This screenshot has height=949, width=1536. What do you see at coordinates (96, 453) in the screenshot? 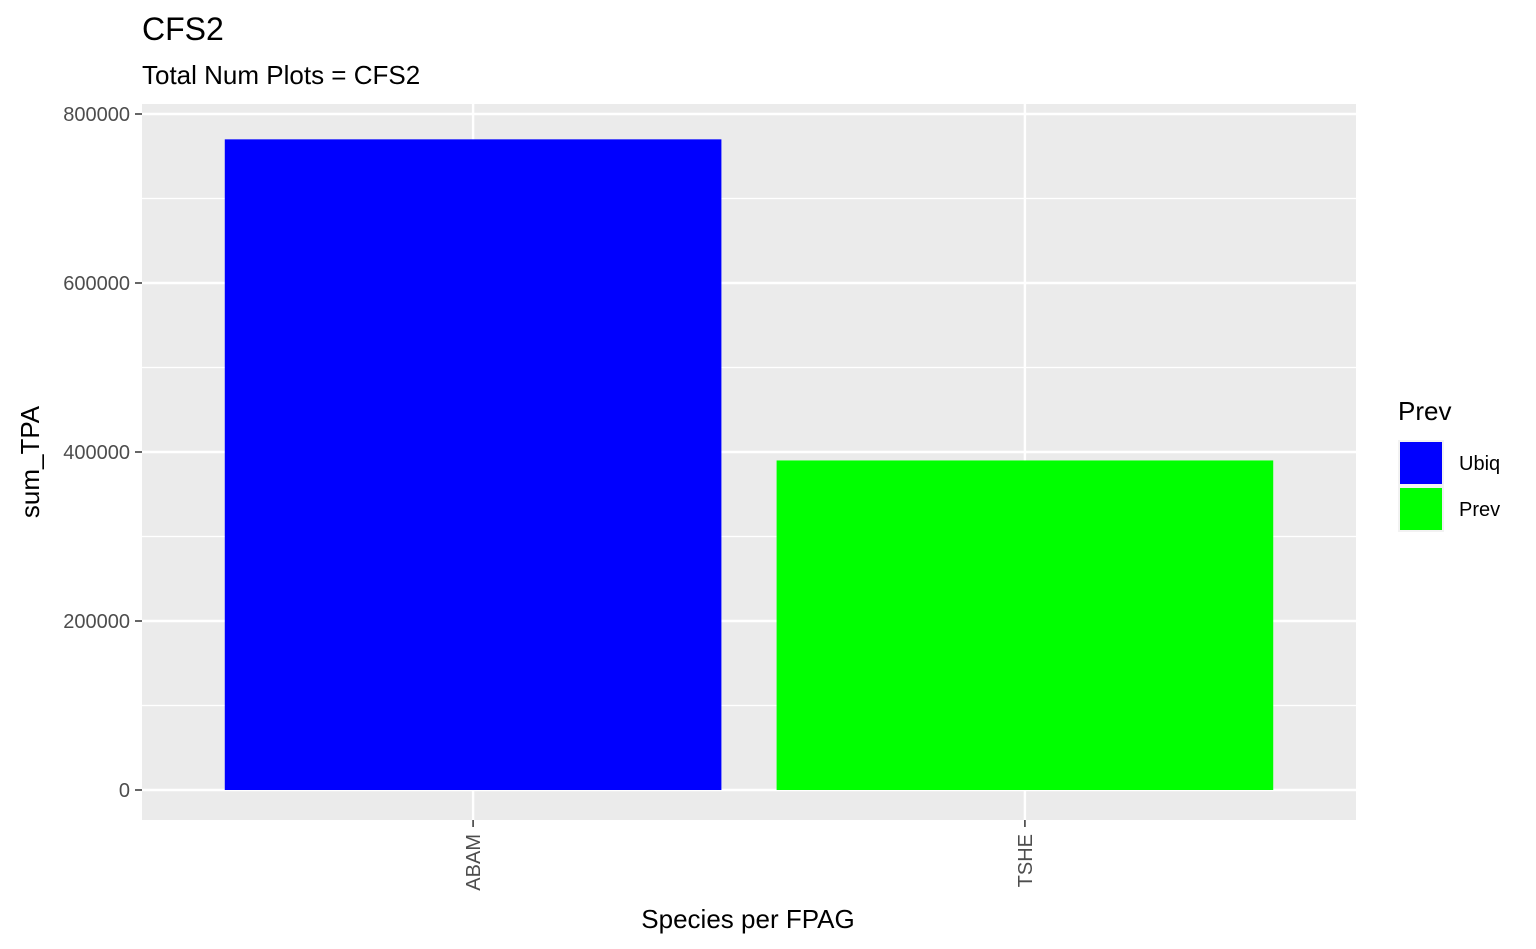
I see `y-tick-label: 400000` at bounding box center [96, 453].